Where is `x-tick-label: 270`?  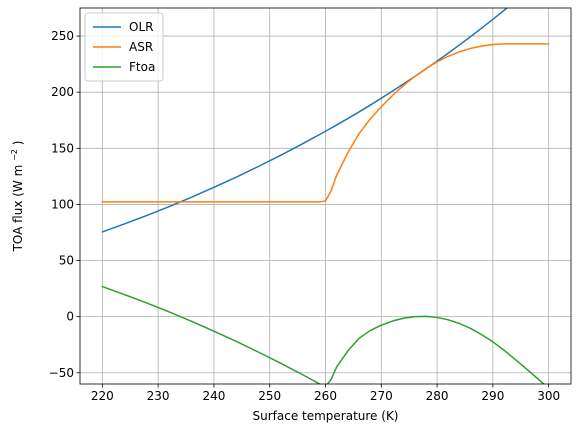 x-tick-label: 270 is located at coordinates (381, 396).